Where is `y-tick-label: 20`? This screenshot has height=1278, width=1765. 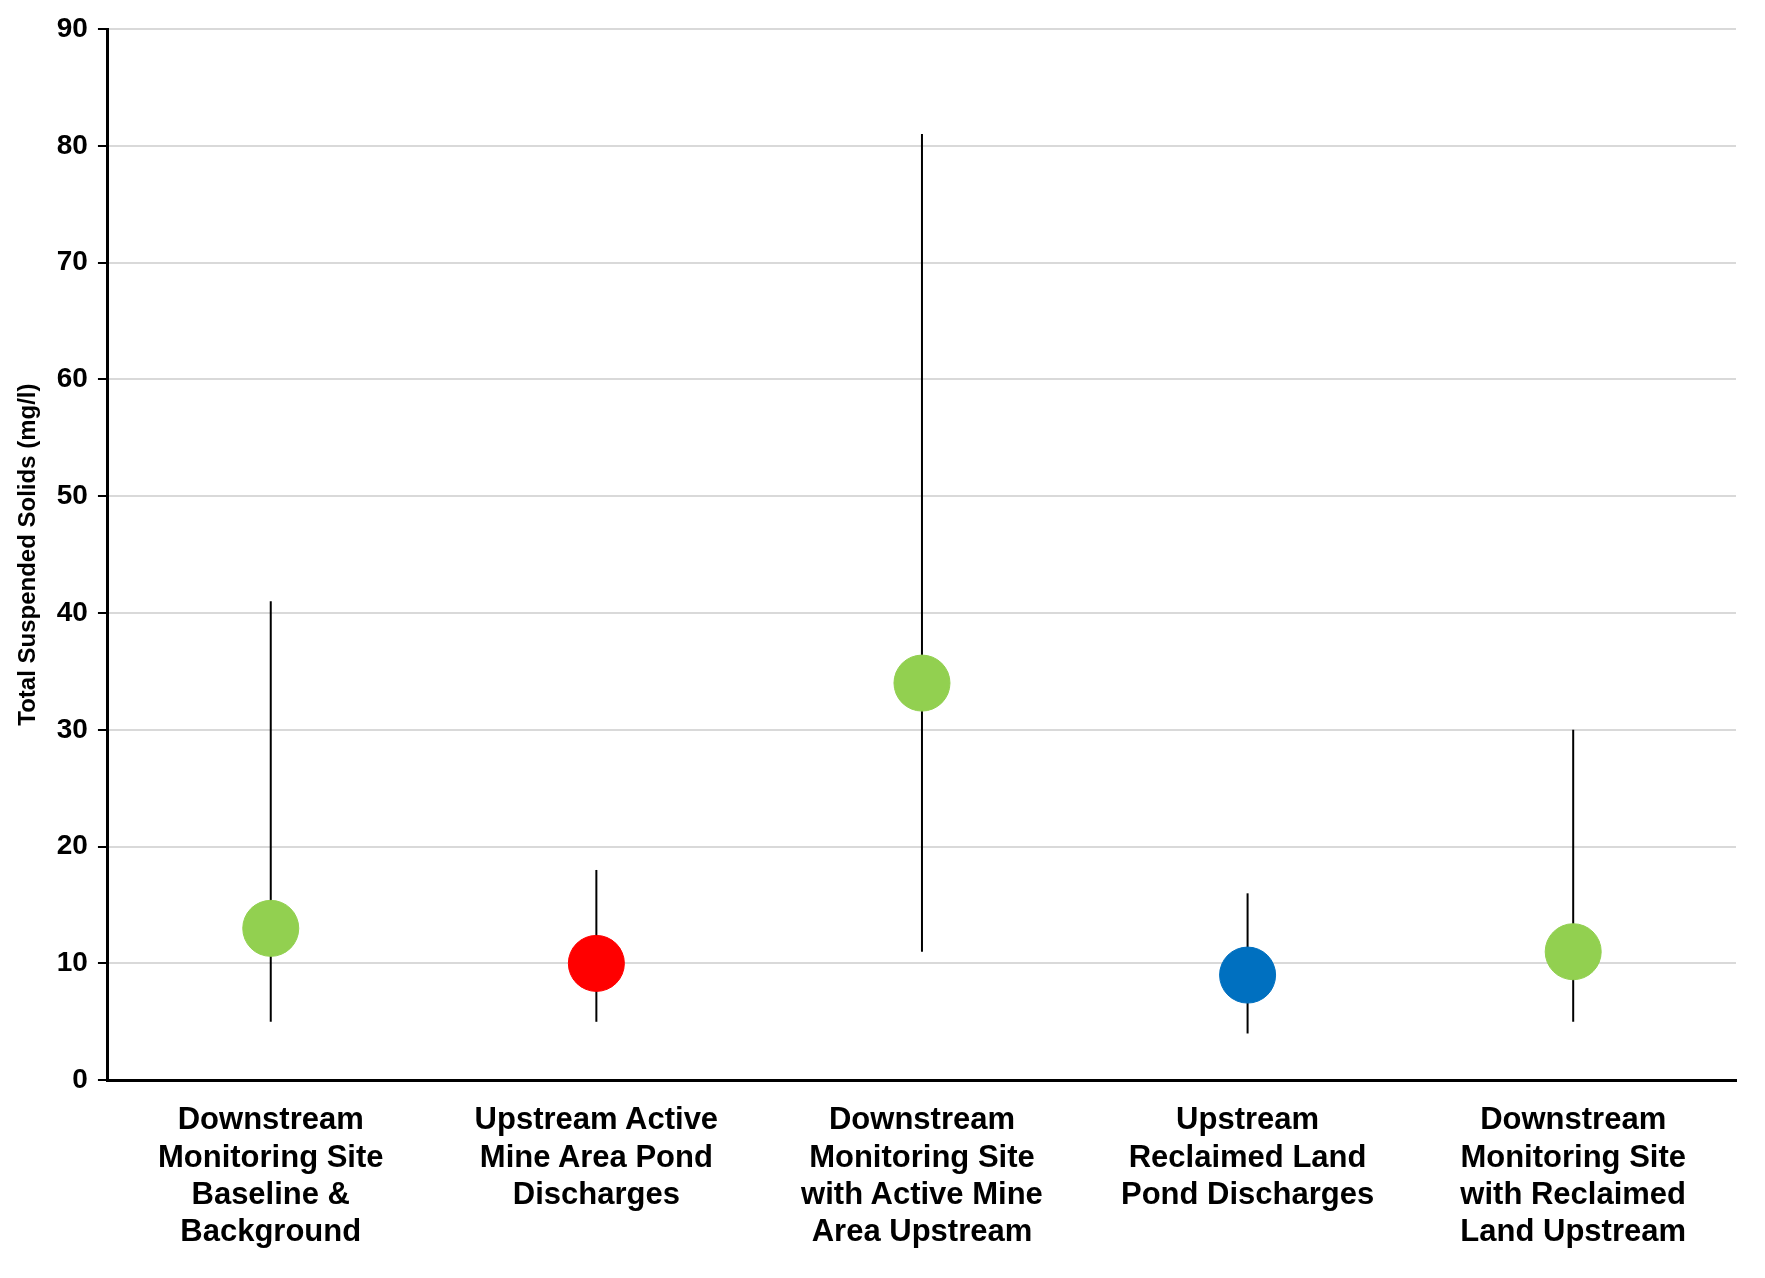
y-tick-label: 20 is located at coordinates (72, 845).